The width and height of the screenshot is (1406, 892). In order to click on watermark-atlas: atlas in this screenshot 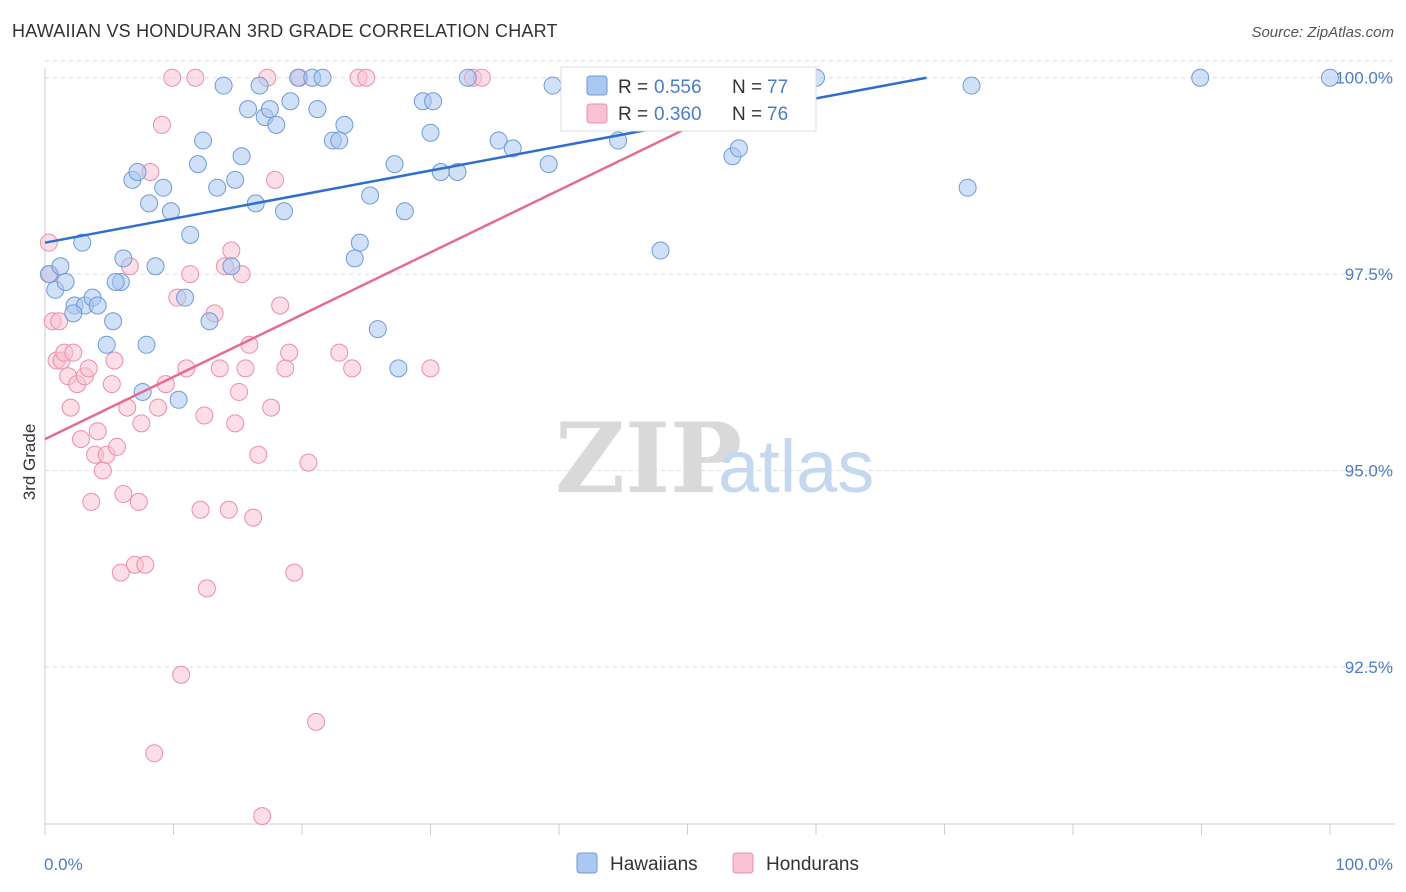, I will do `click(796, 466)`.